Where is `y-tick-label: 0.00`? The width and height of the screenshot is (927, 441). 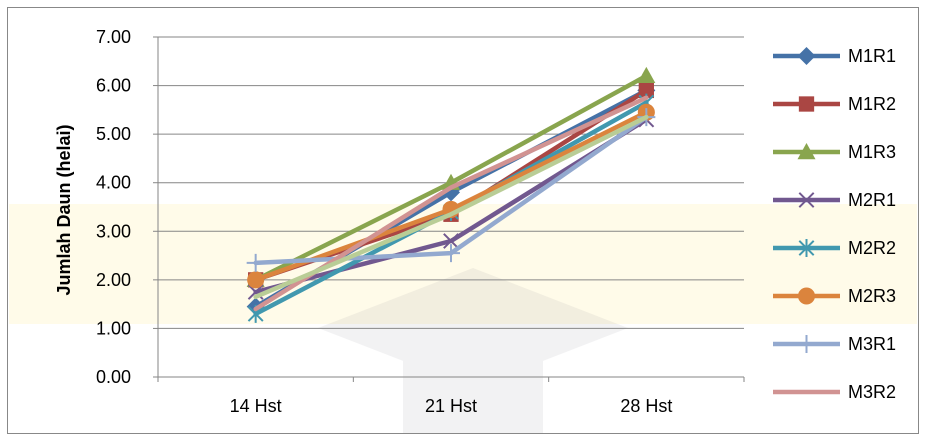 y-tick-label: 0.00 is located at coordinates (113, 377).